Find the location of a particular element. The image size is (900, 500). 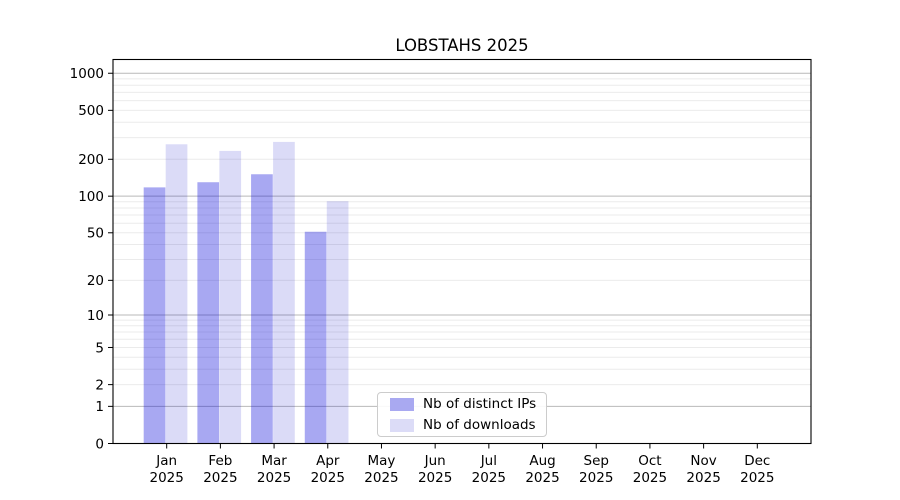

x-tick-label-nov: Nov is located at coordinates (703, 461).